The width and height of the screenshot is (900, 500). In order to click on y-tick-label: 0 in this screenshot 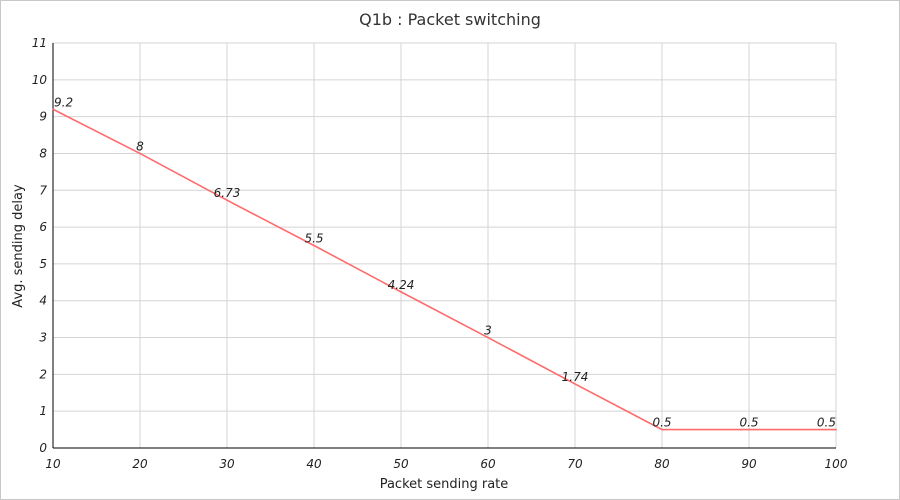, I will do `click(43, 448)`.